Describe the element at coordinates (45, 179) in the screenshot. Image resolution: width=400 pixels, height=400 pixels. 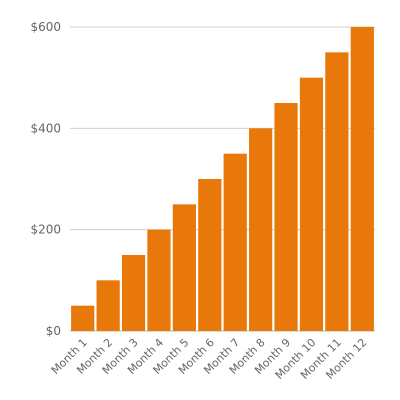
I see `y-axis-tick-labels: $0 $200 $400 $600` at that location.